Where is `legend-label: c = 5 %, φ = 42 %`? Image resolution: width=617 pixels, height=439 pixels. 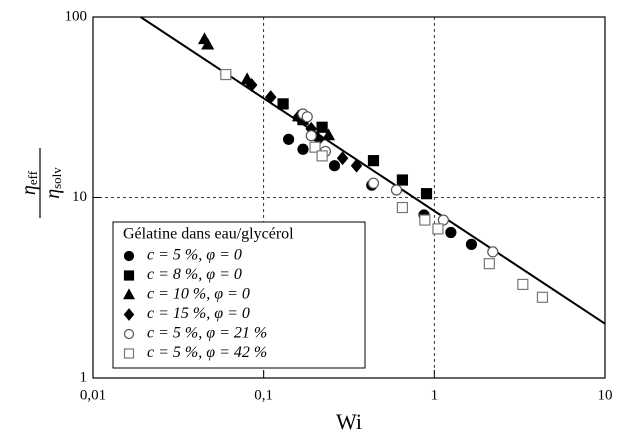 legend-label: c = 5 %, φ = 42 % is located at coordinates (207, 352).